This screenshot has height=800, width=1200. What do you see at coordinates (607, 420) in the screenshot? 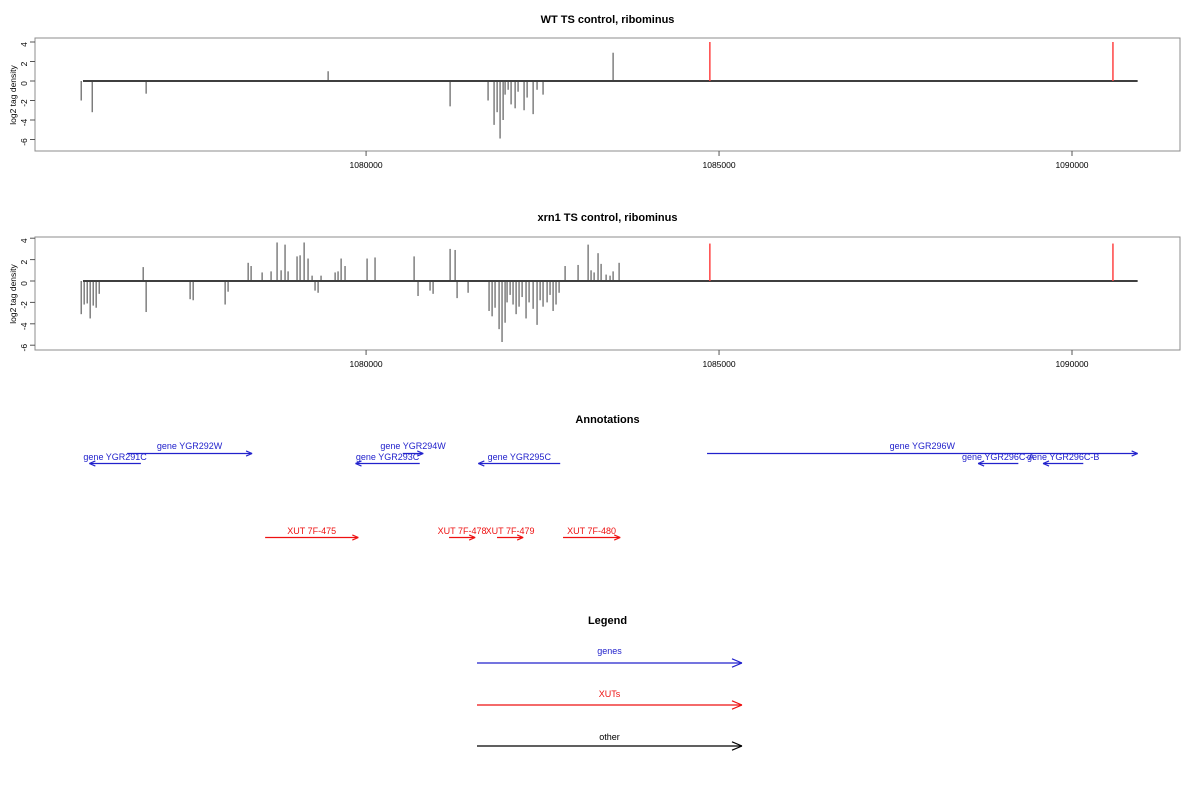
I see `annotations-title: Annotations` at bounding box center [607, 420].